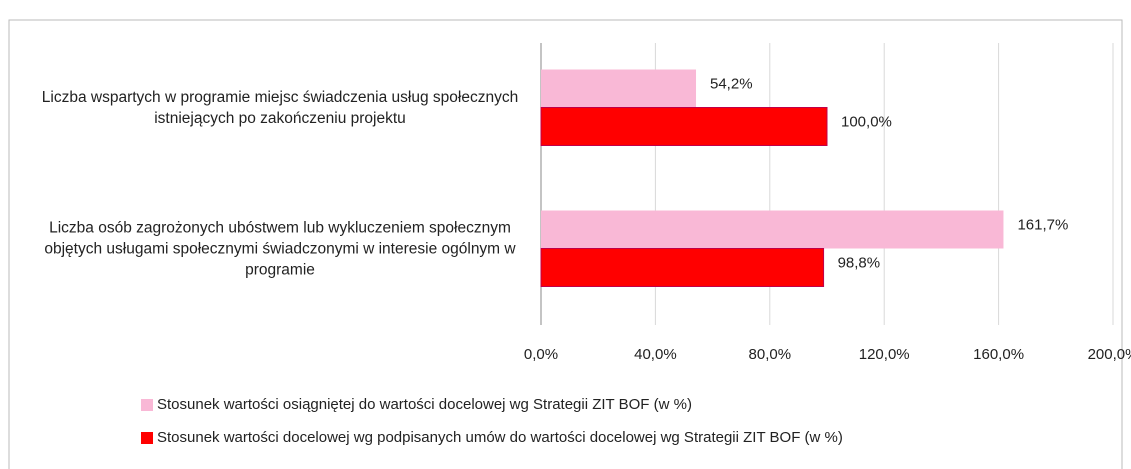 This screenshot has width=1131, height=469. Describe the element at coordinates (731, 83) in the screenshot. I see `data-label: 54,2%` at that location.